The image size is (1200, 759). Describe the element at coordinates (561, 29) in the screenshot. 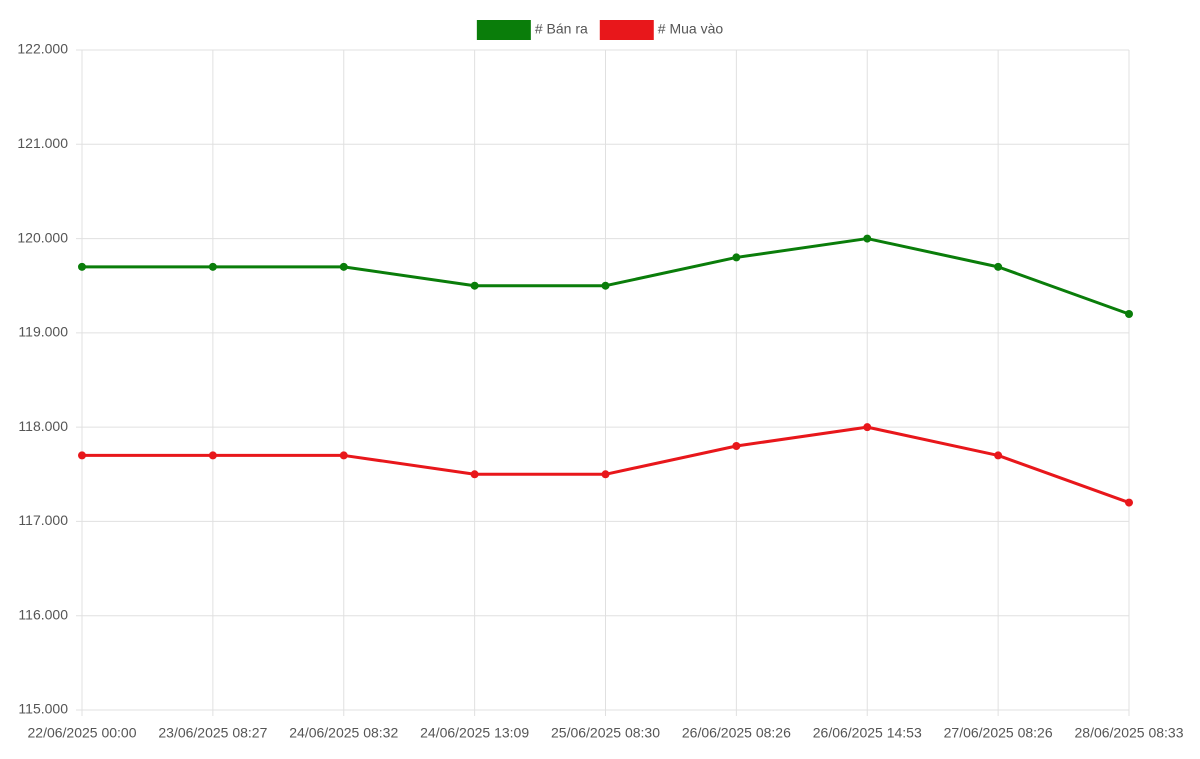

I see `legend-label: # Bán ra` at that location.